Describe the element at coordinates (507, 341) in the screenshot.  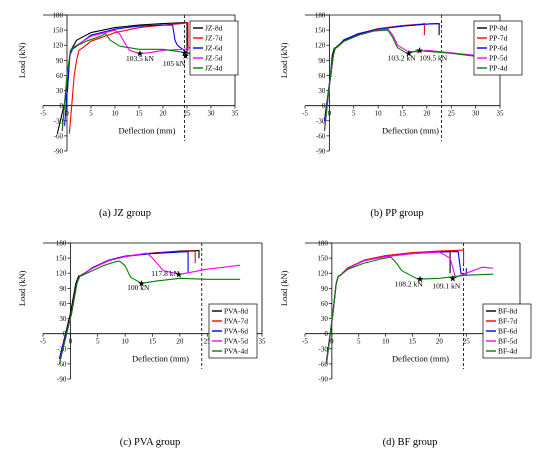
I see `legend-entry: BF-5d` at that location.